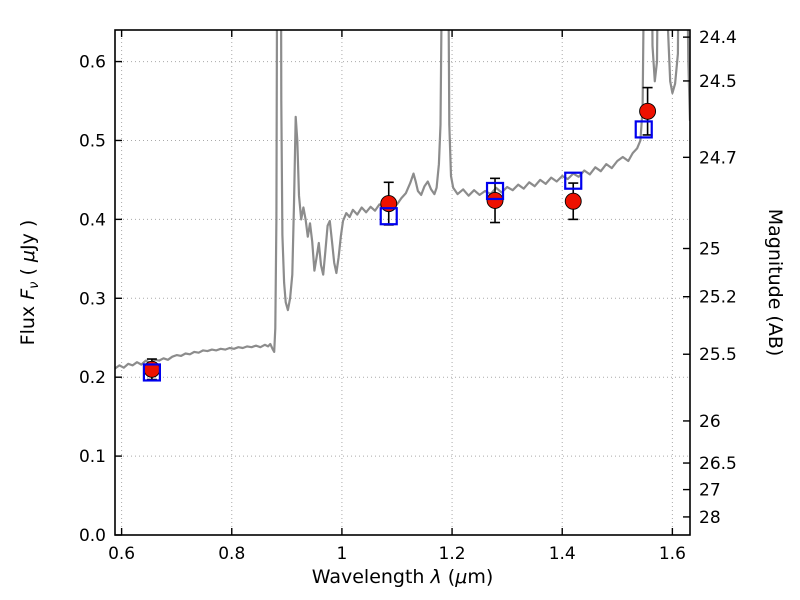 The image size is (800, 600). I want to click on y-tick-label: 0.3, so click(92, 299).